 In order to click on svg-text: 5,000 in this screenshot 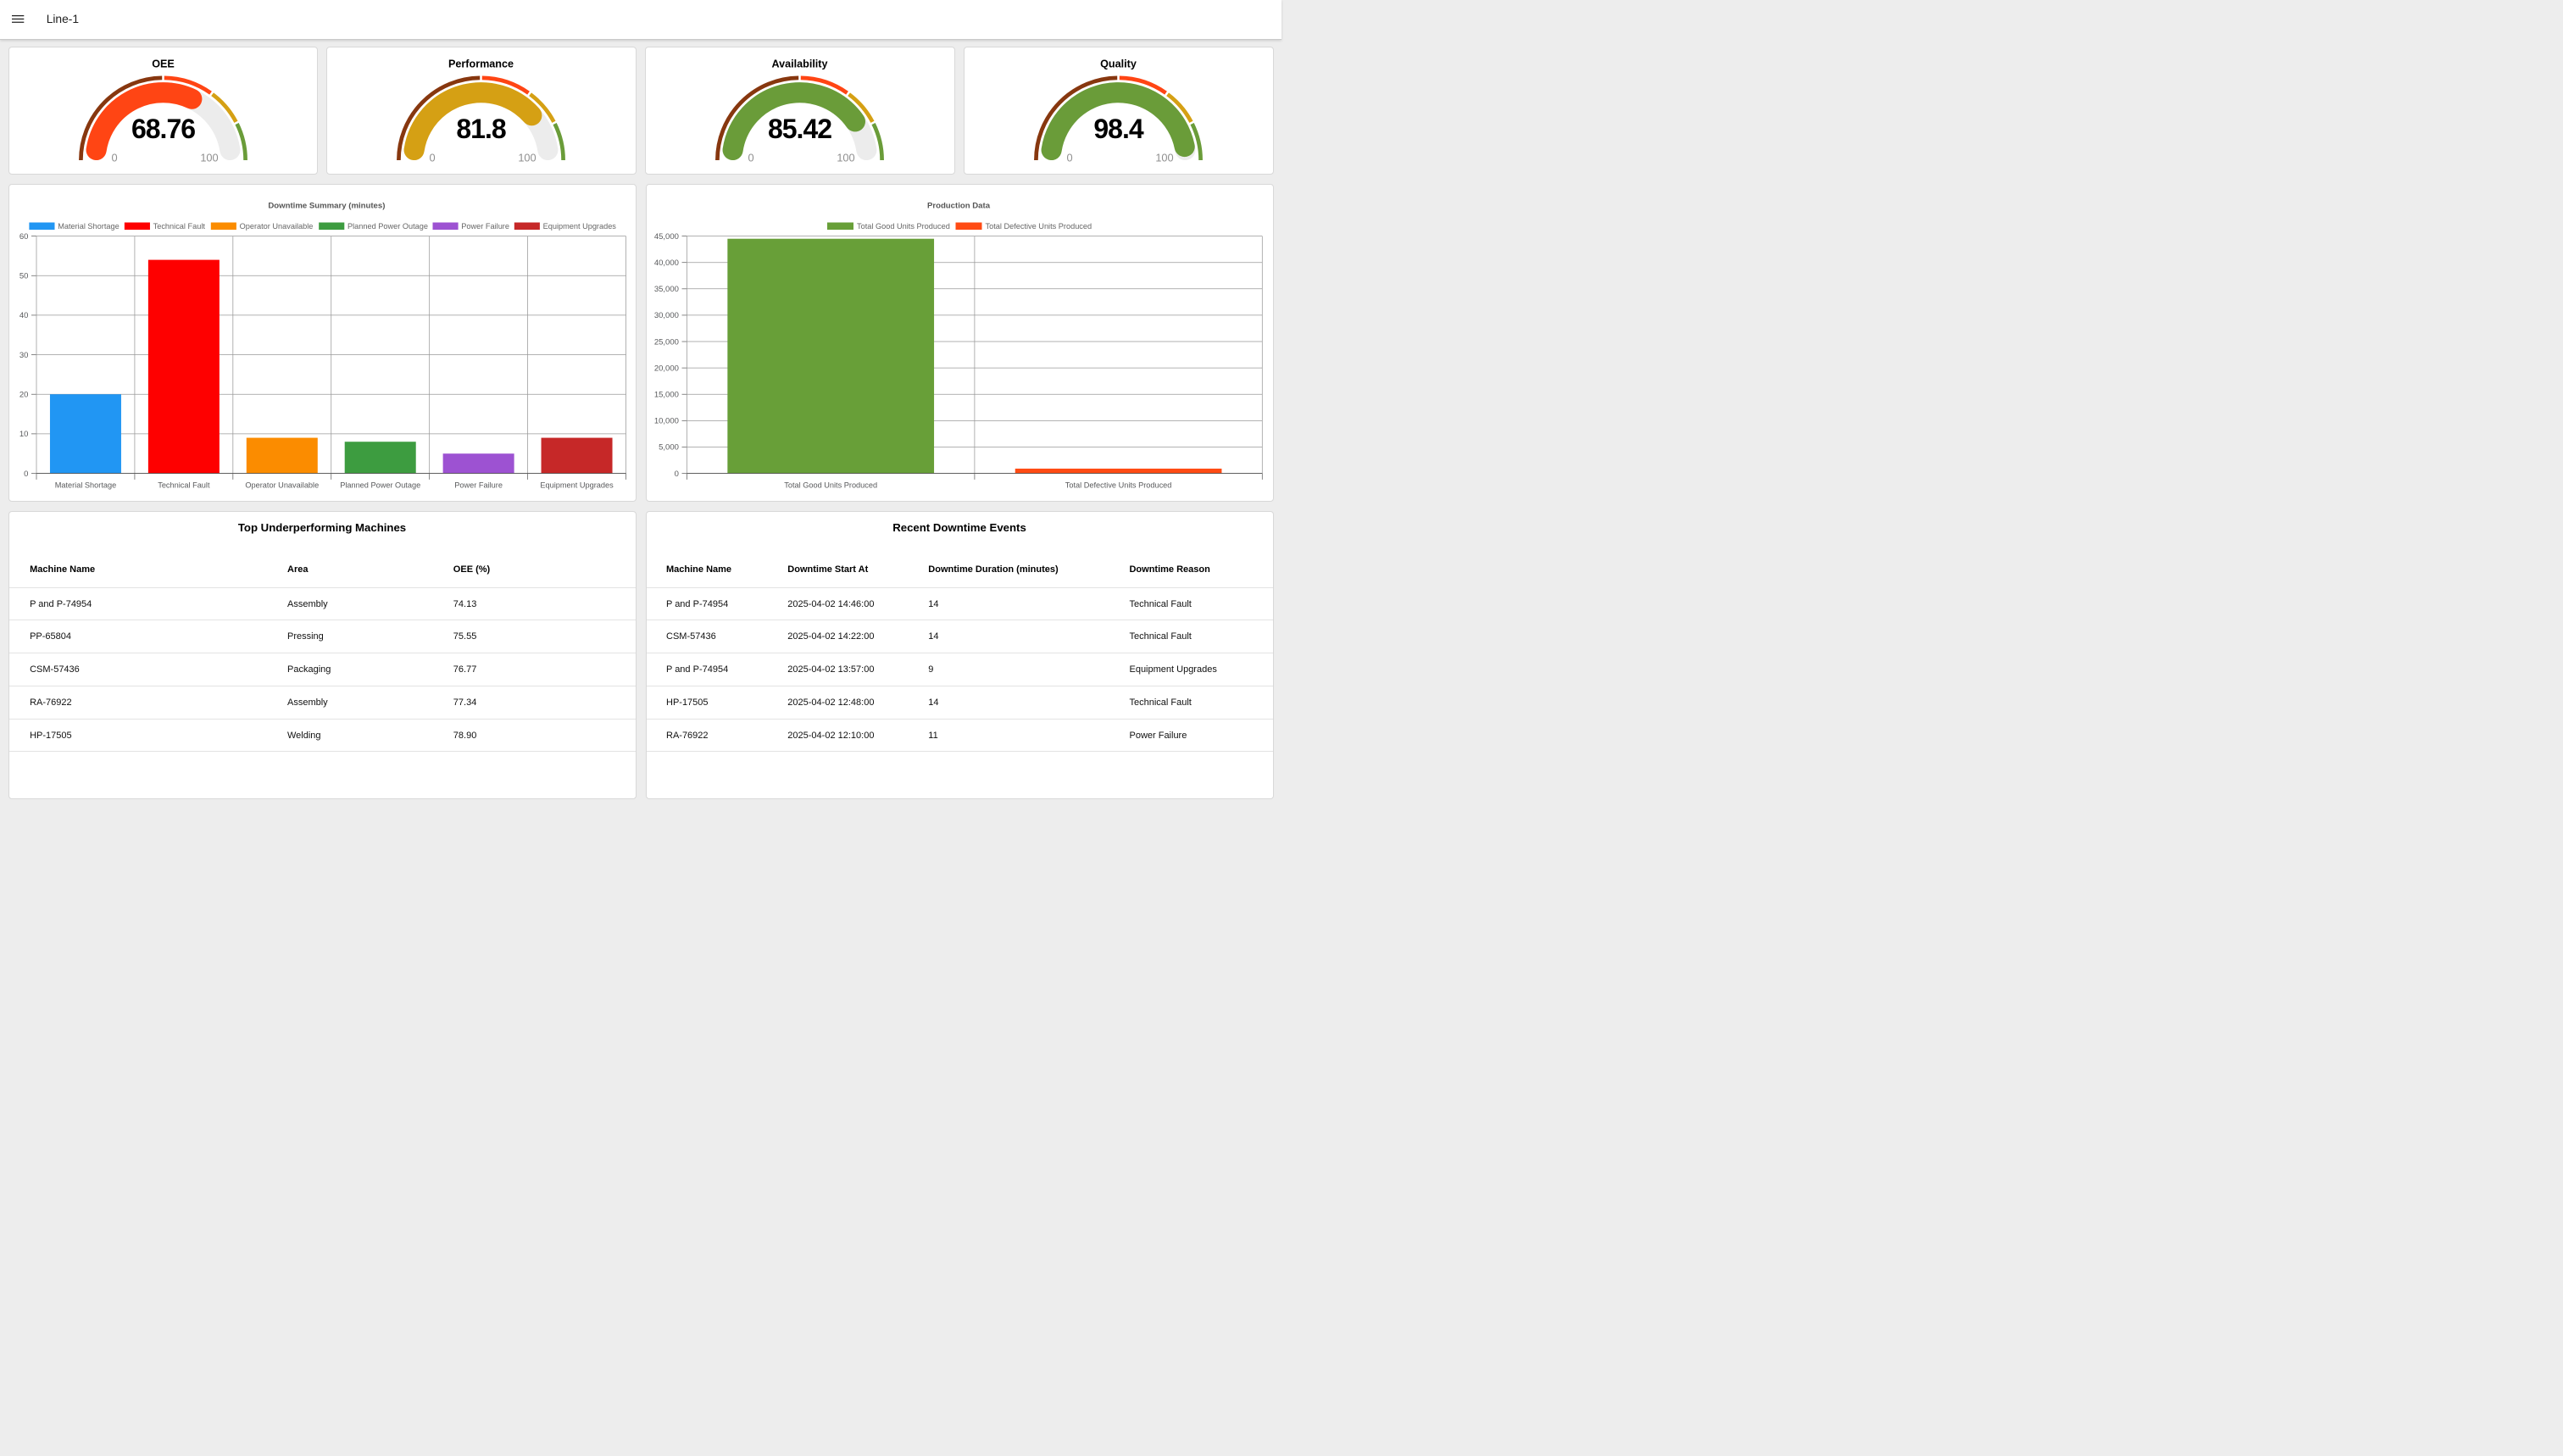, I will do `click(669, 448)`.